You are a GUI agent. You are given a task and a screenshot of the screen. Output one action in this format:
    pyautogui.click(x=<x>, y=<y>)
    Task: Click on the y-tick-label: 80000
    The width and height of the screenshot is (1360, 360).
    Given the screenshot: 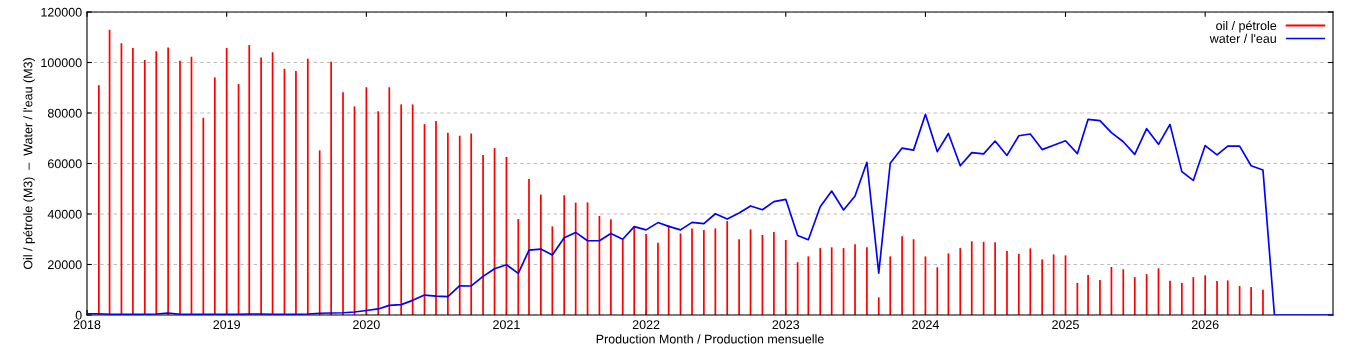 What is the action you would take?
    pyautogui.click(x=64, y=113)
    